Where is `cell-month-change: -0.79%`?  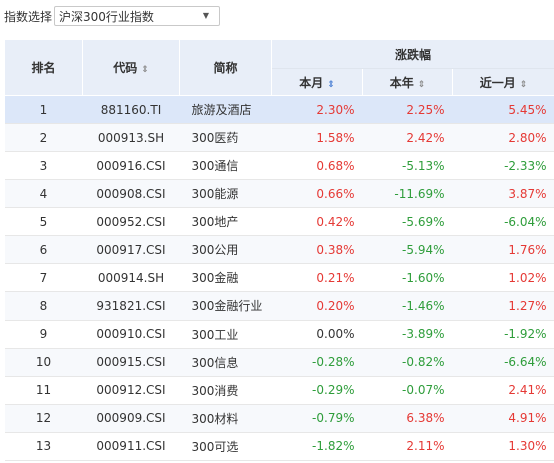
cell-month-change: -0.79% is located at coordinates (317, 418).